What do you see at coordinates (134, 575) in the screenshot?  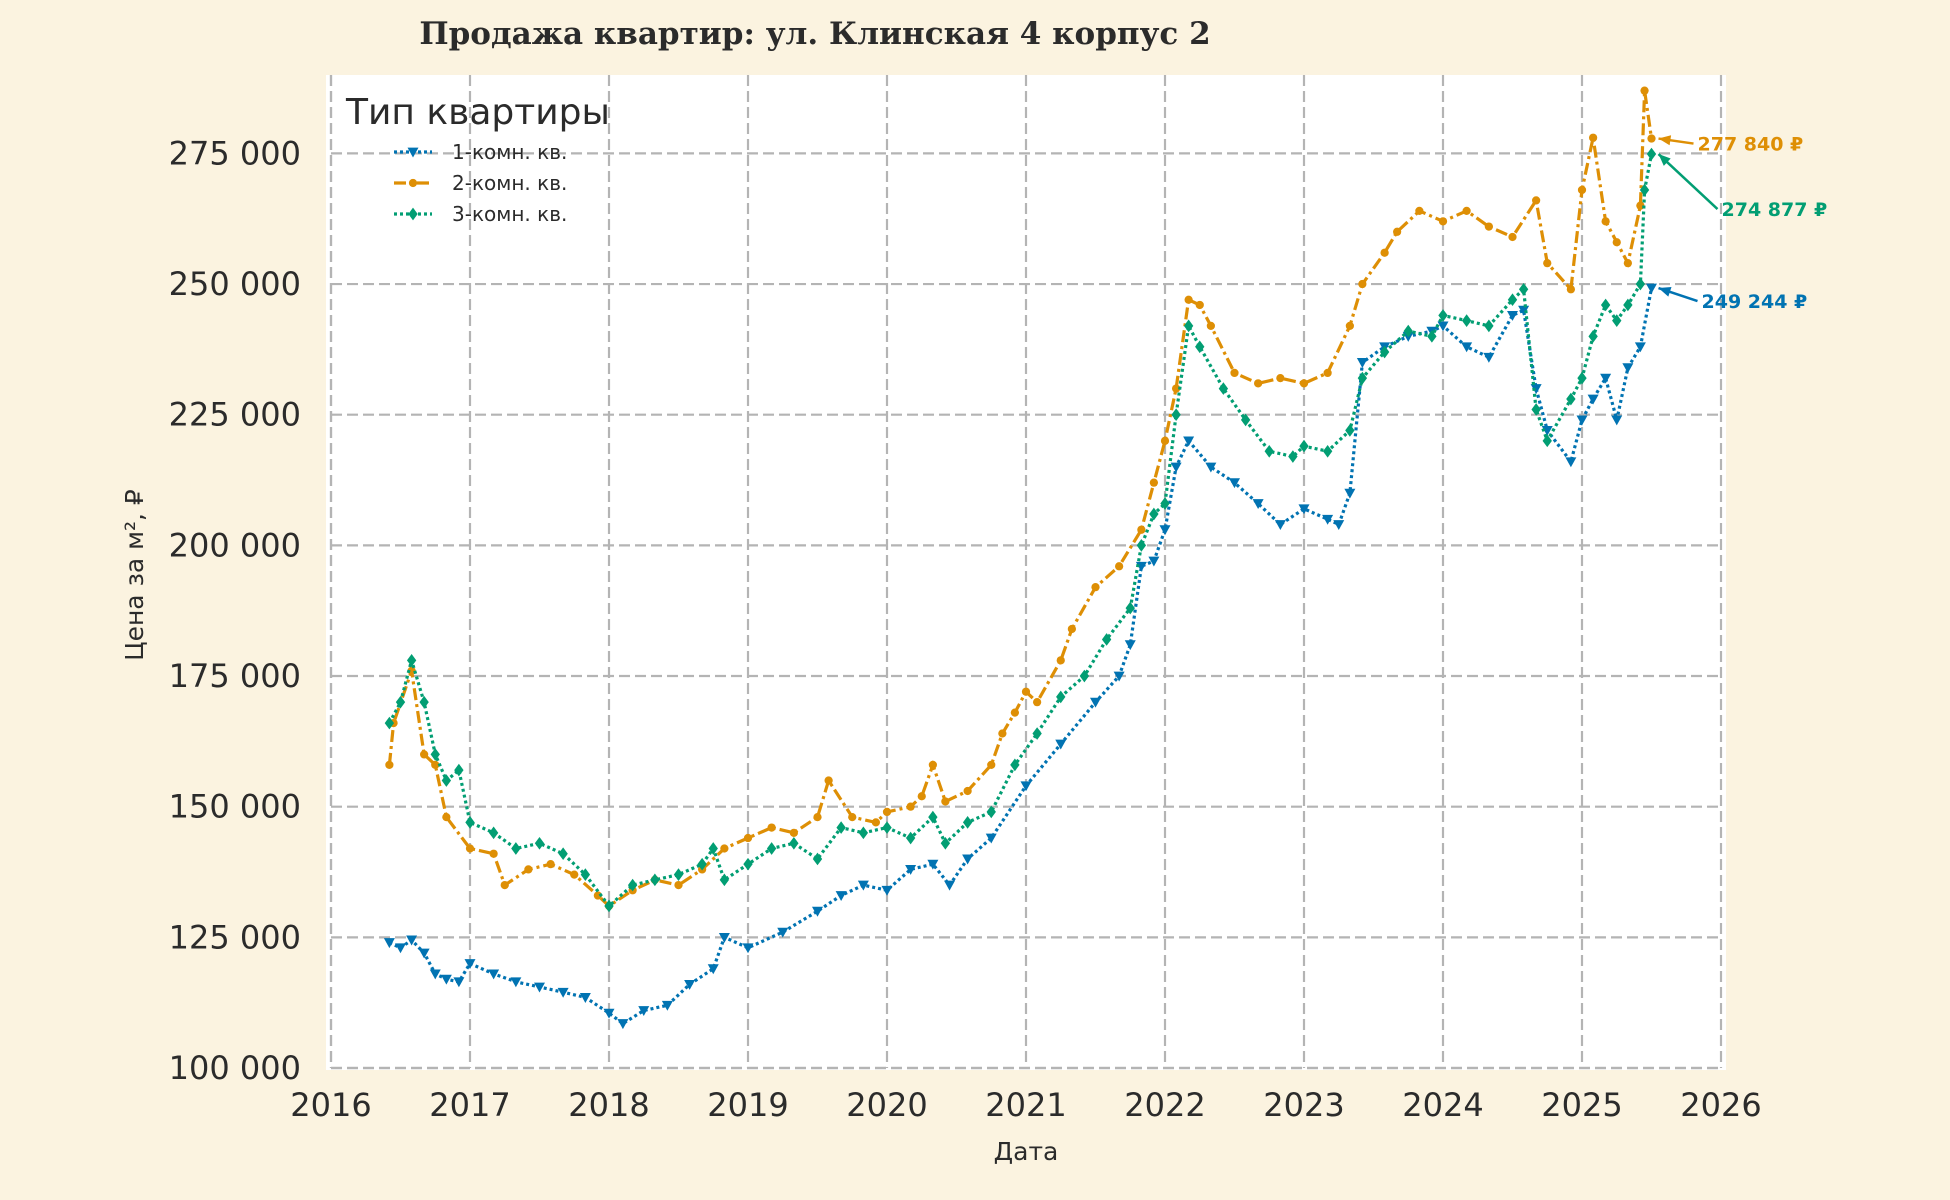 I see `y-axis-title: Цена за м², ₽` at bounding box center [134, 575].